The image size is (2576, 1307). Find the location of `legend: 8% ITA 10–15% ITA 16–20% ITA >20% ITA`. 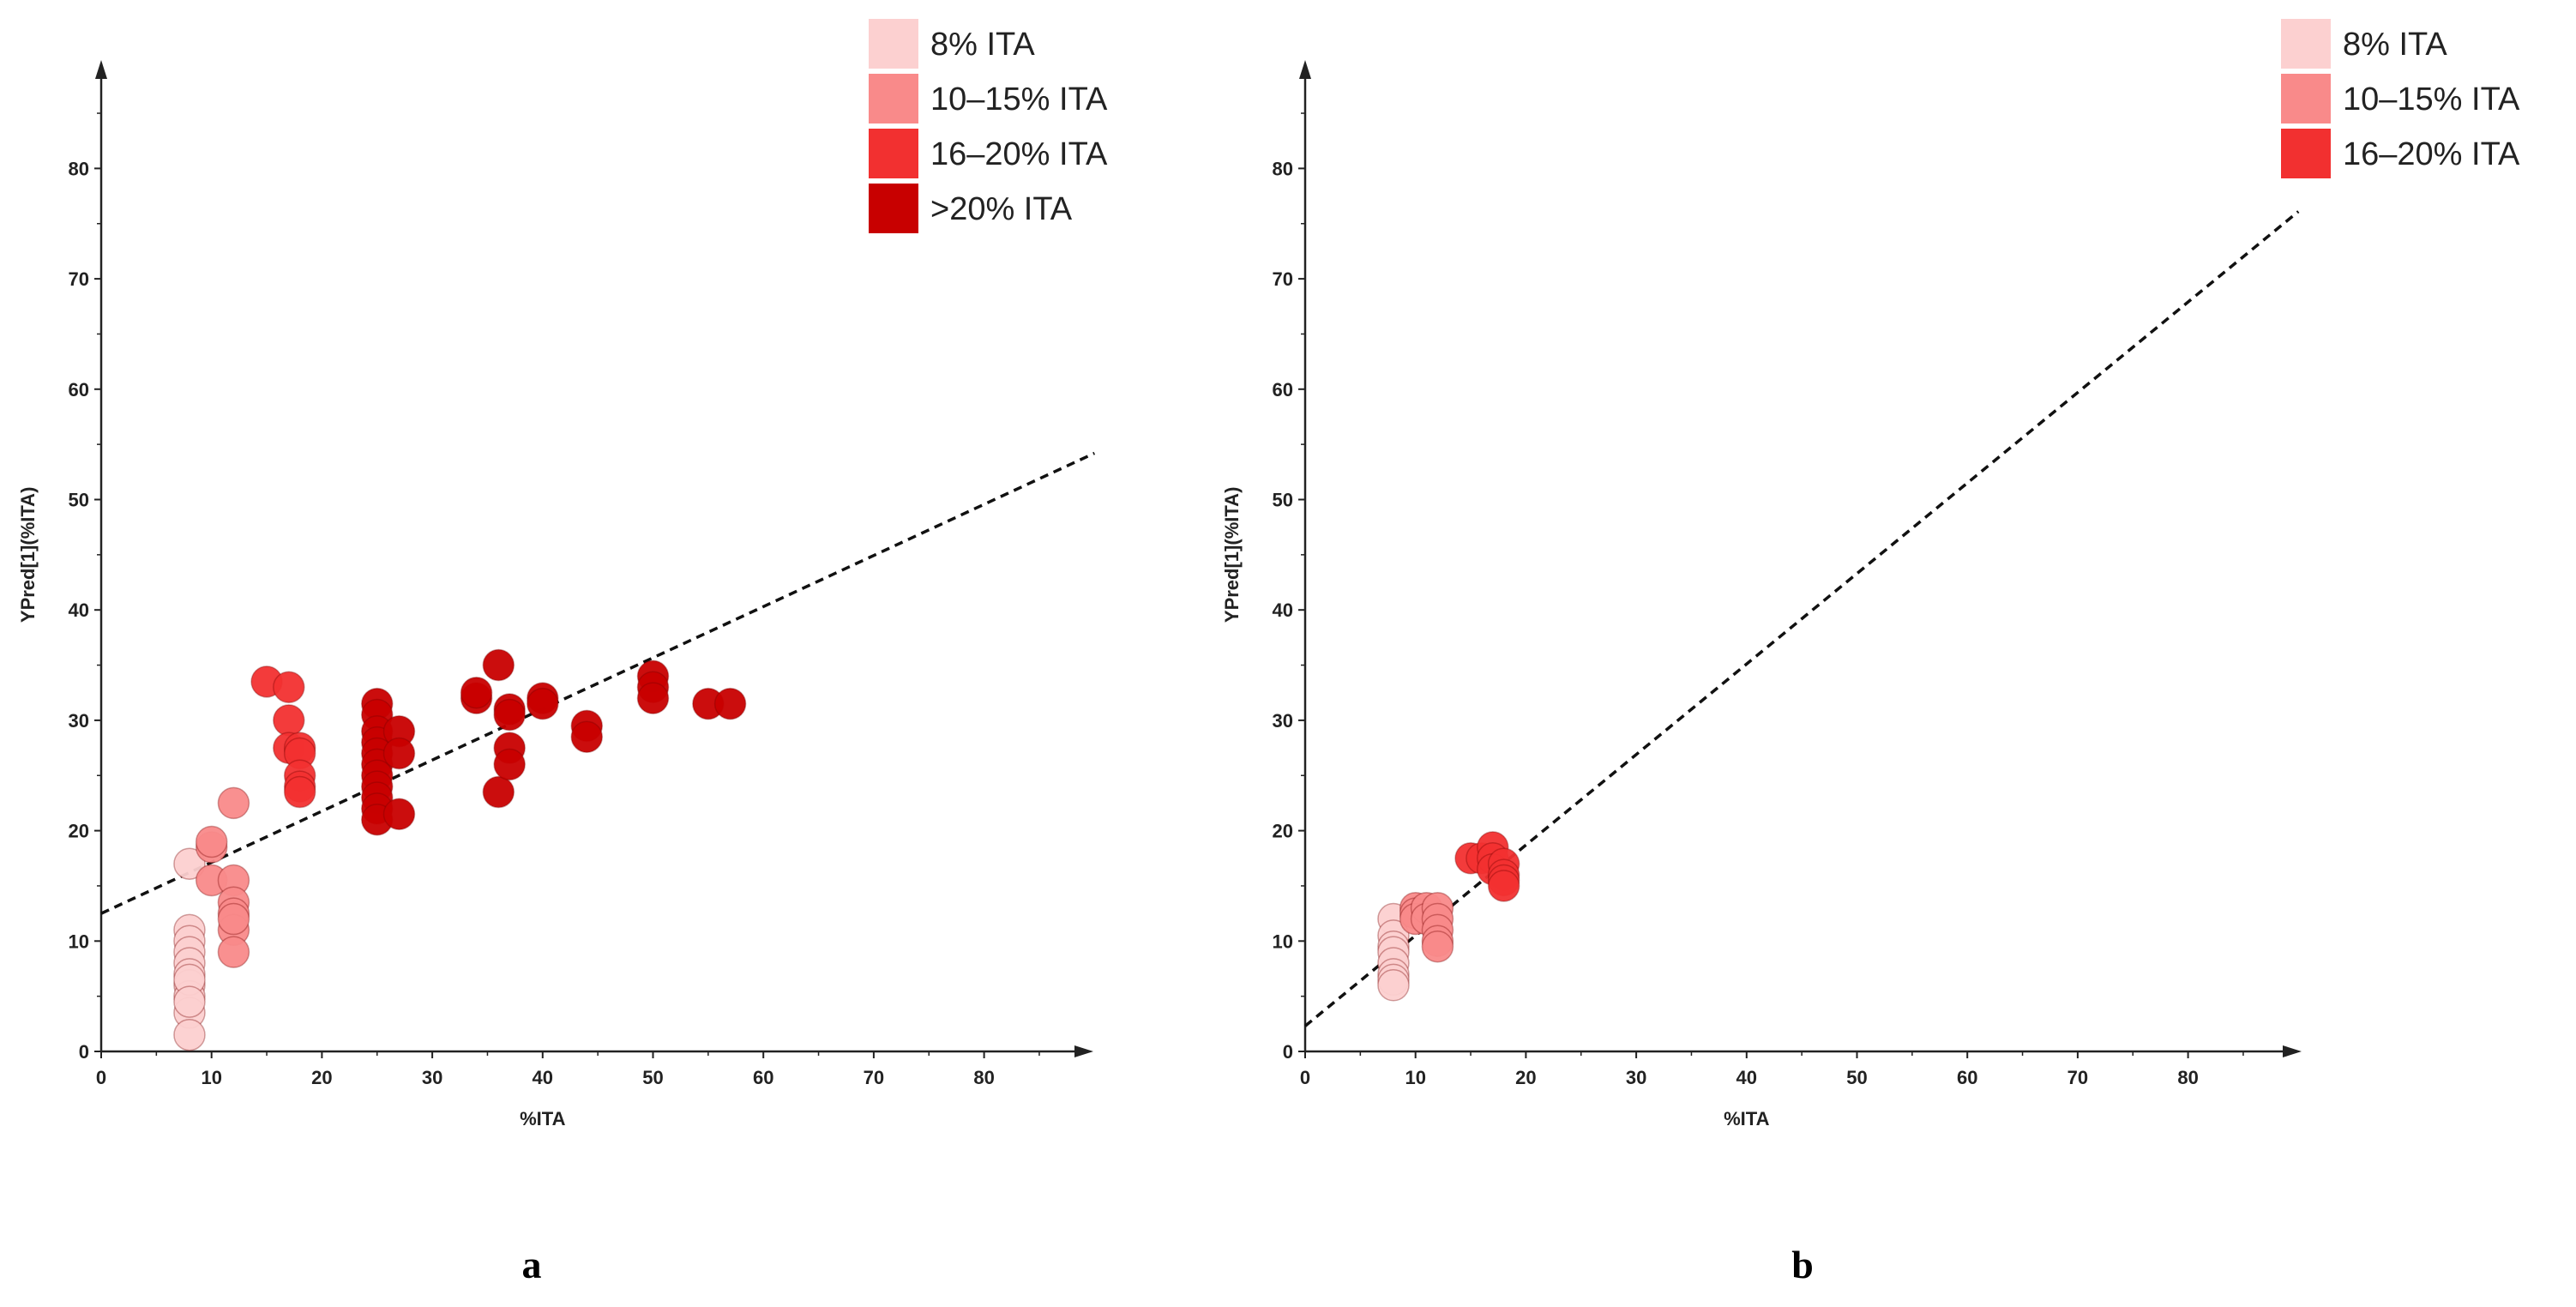

legend: 8% ITA 10–15% ITA 16–20% ITA >20% ITA is located at coordinates (988, 126).